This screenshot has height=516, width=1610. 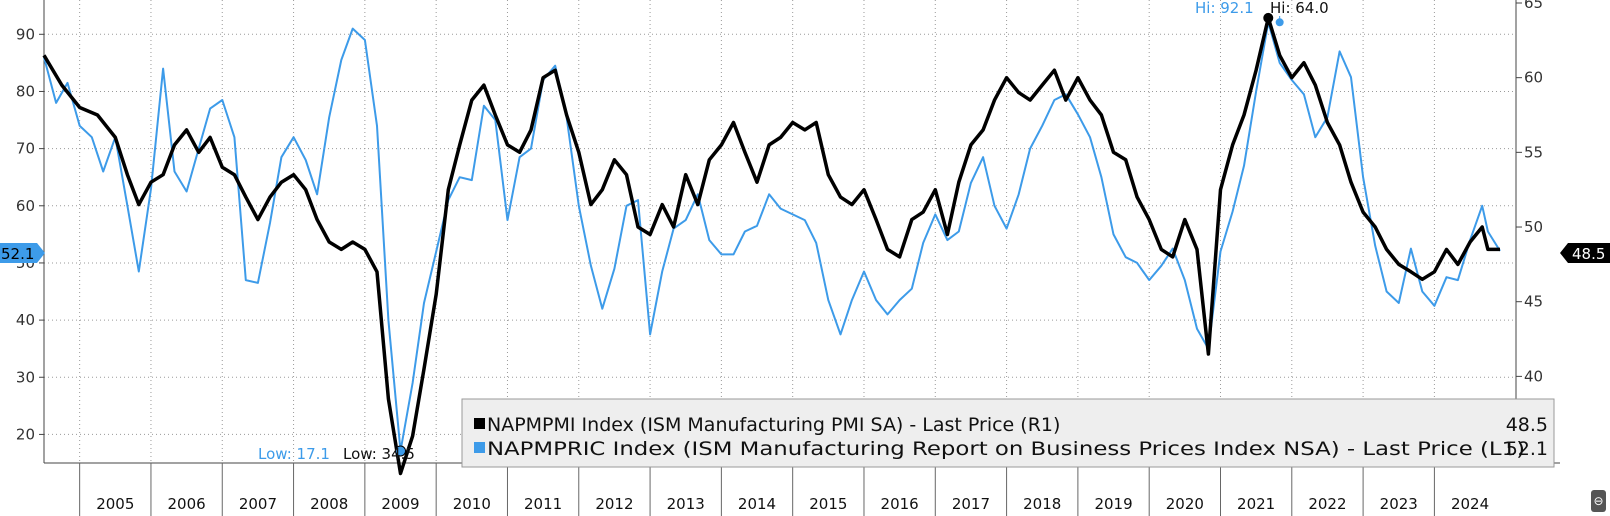 I want to click on x-tick-label: 2021, so click(x=1256, y=504).